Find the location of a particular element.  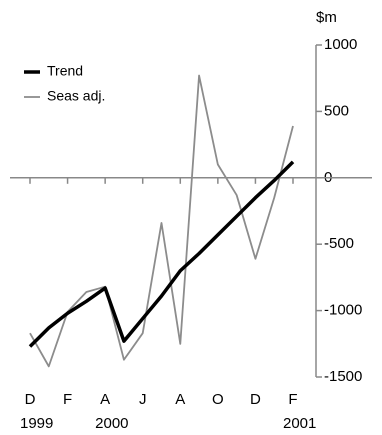

year-label: 2001 is located at coordinates (299, 423).